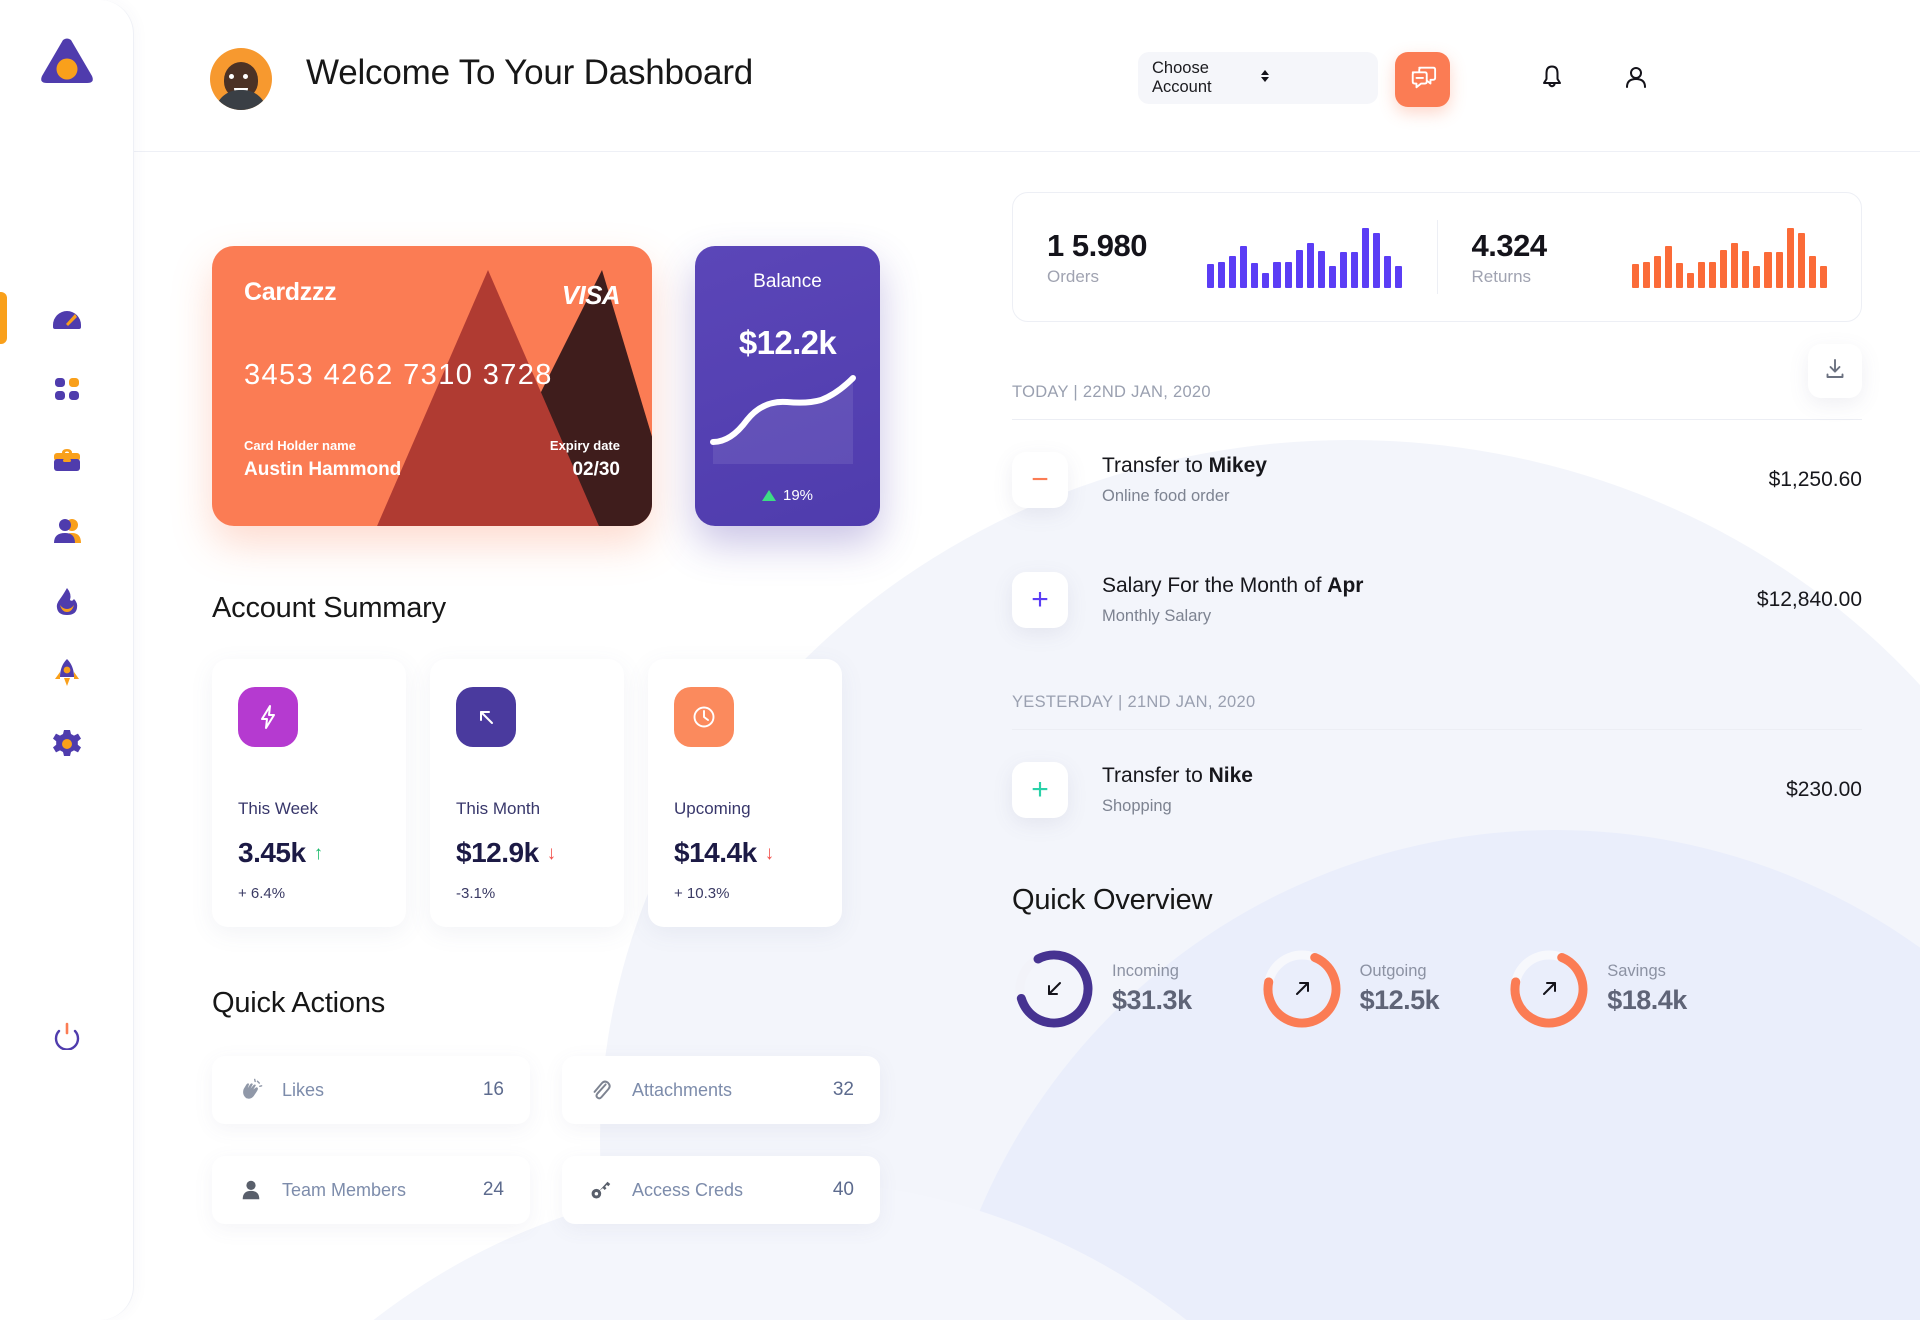 The image size is (1920, 1320). Describe the element at coordinates (67, 62) in the screenshot. I see `app-logo-icon` at that location.